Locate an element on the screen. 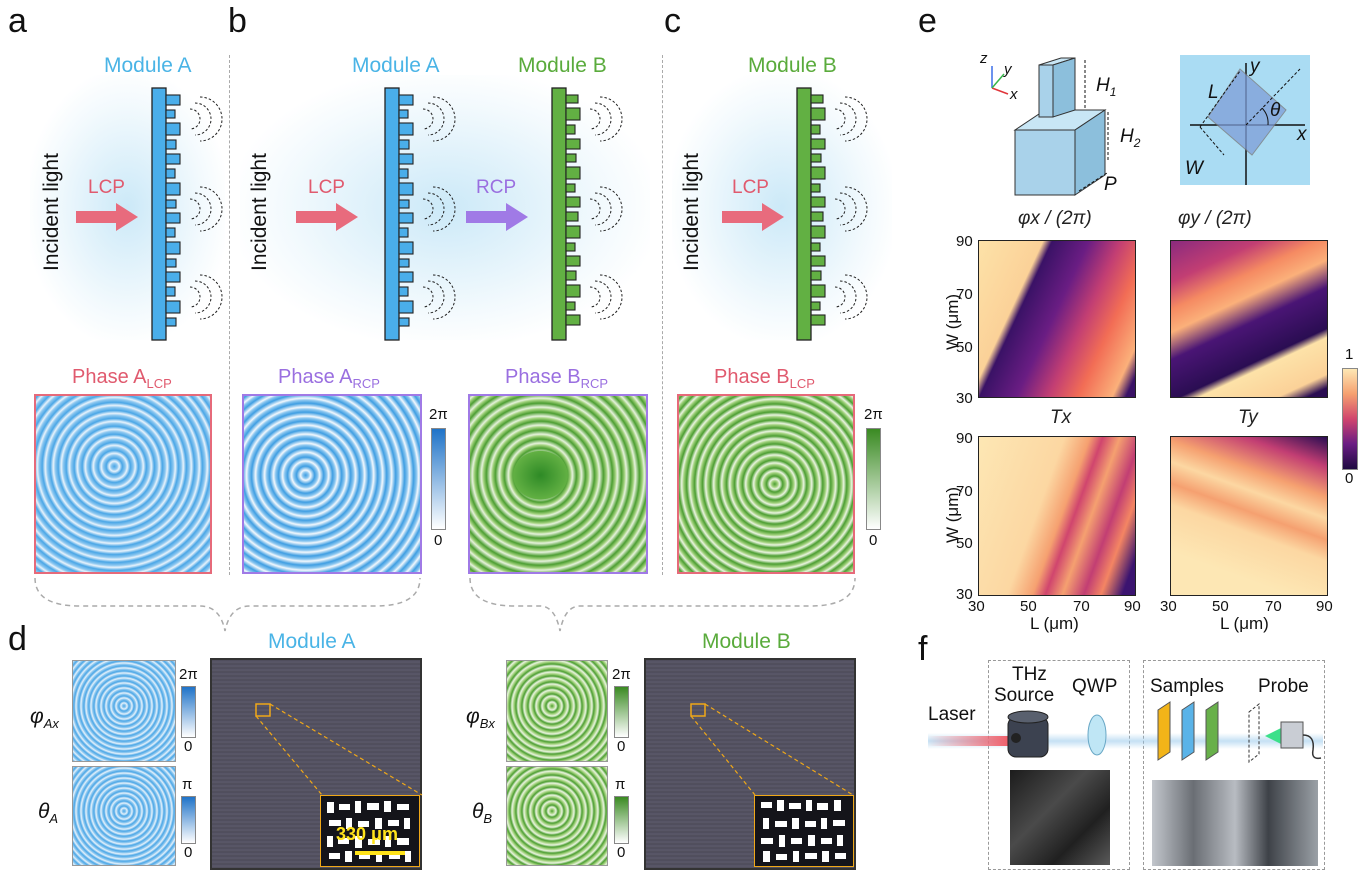 The image size is (1367, 887). cb-phi-b-bottom: 0 is located at coordinates (621, 746).